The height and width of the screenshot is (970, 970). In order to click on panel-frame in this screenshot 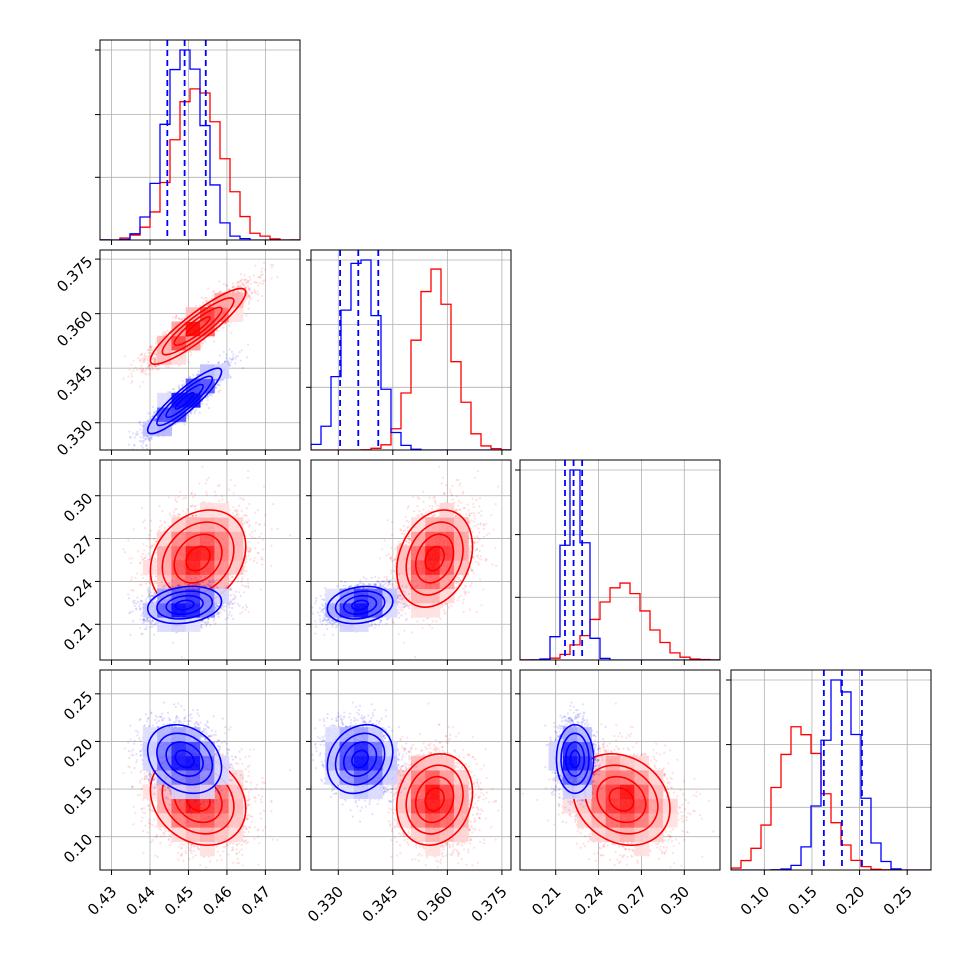, I will do `click(200, 140)`.